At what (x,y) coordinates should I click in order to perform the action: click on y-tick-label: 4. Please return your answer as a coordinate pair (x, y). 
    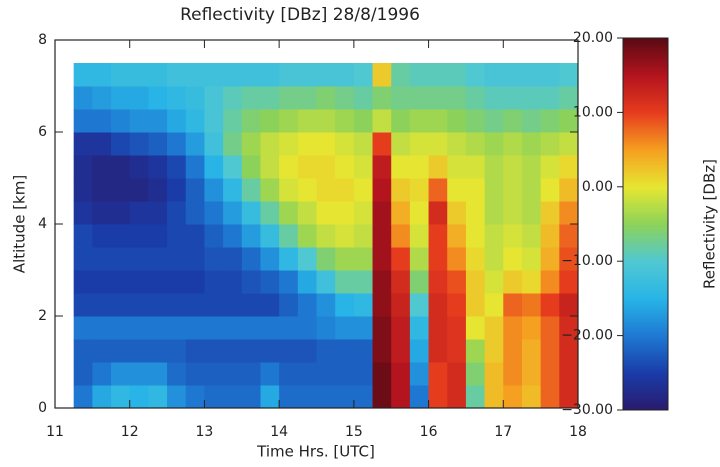
    Looking at the image, I should click on (42, 224).